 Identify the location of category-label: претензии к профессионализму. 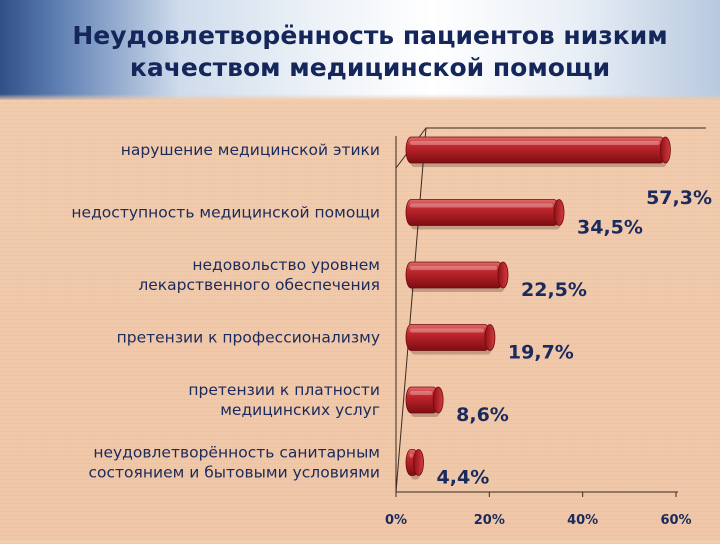
(248, 338).